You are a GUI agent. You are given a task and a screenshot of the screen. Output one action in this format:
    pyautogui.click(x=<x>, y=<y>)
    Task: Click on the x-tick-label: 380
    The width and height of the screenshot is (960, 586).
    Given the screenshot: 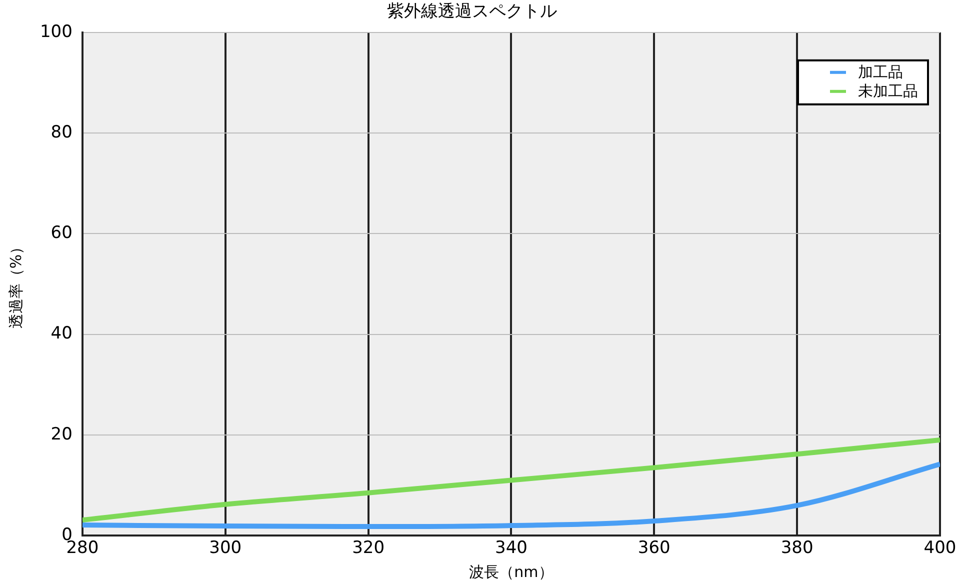 What is the action you would take?
    pyautogui.click(x=797, y=548)
    